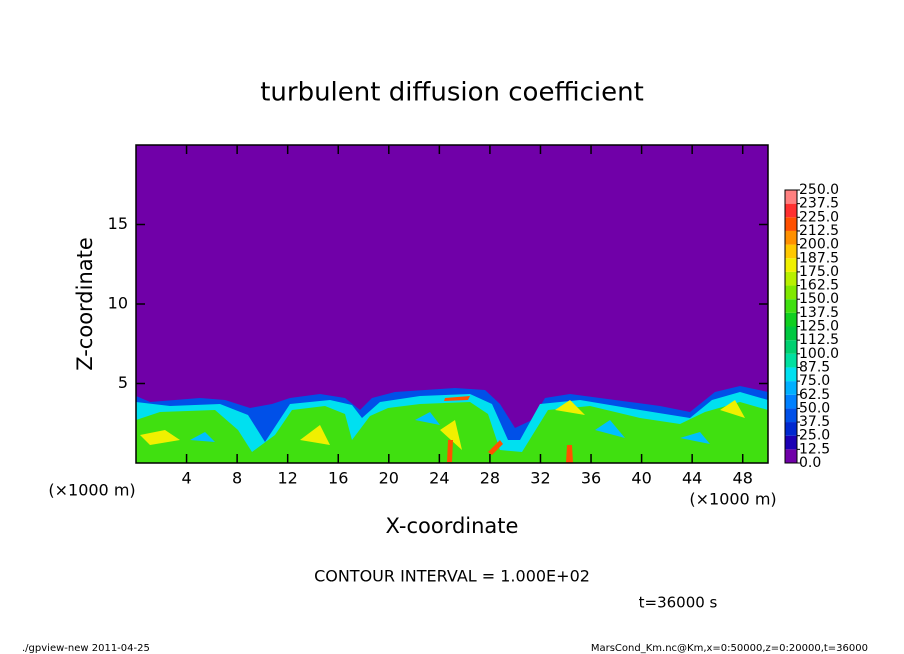 The image size is (904, 654). I want to click on colorbar-label: 37.5, so click(814, 422).